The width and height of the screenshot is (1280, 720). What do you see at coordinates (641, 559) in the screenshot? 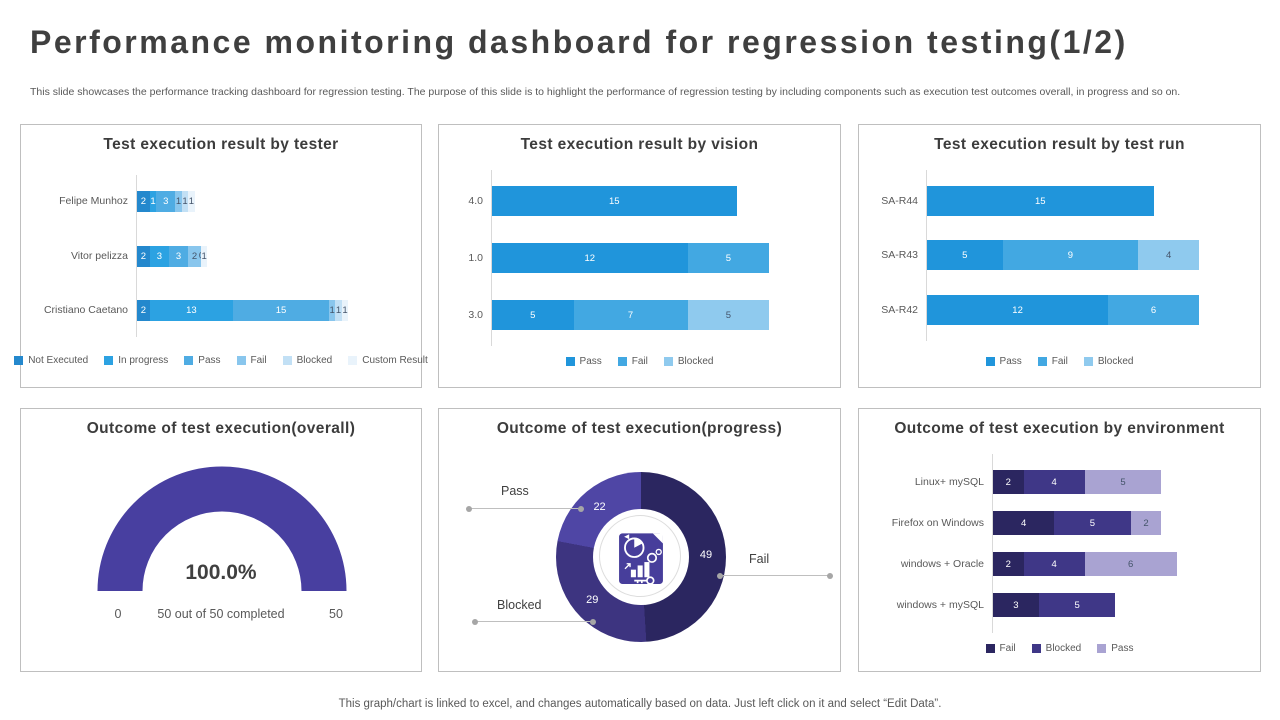
I see `analytics-report-icon` at bounding box center [641, 559].